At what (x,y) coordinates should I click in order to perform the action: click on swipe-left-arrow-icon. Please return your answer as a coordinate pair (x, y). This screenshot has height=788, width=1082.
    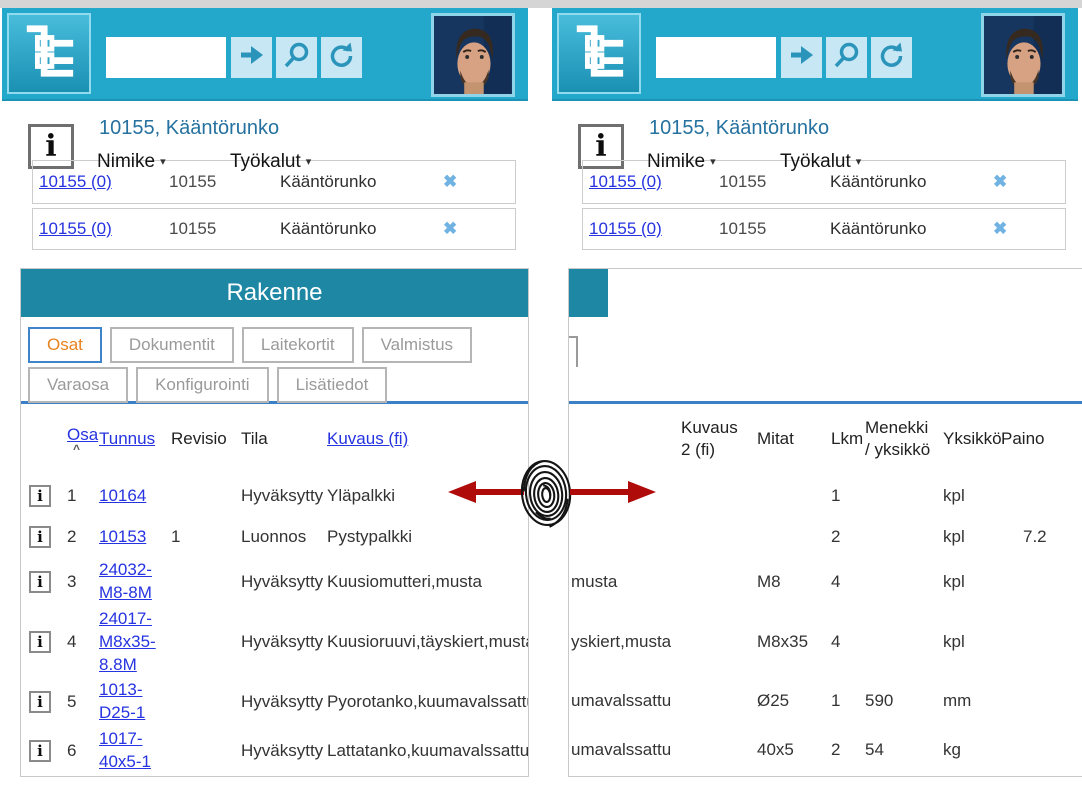
    Looking at the image, I should click on (462, 492).